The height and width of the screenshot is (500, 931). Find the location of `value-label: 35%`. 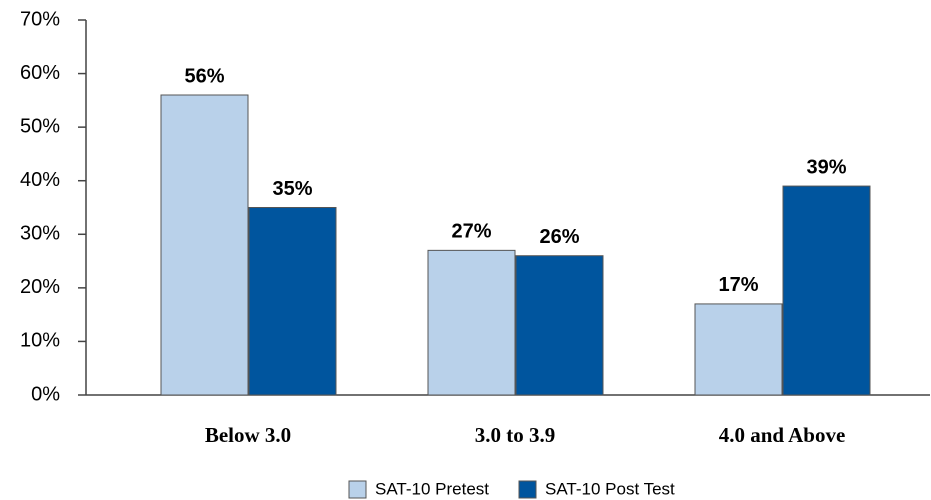

value-label: 35% is located at coordinates (292, 189).